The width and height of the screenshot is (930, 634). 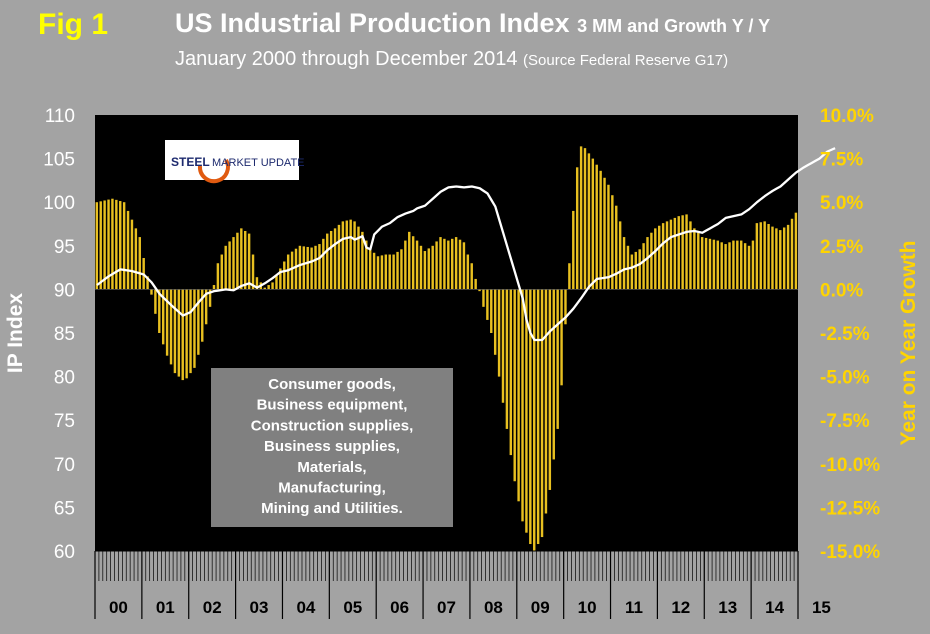 What do you see at coordinates (64, 290) in the screenshot?
I see `left-tick-label: 90` at bounding box center [64, 290].